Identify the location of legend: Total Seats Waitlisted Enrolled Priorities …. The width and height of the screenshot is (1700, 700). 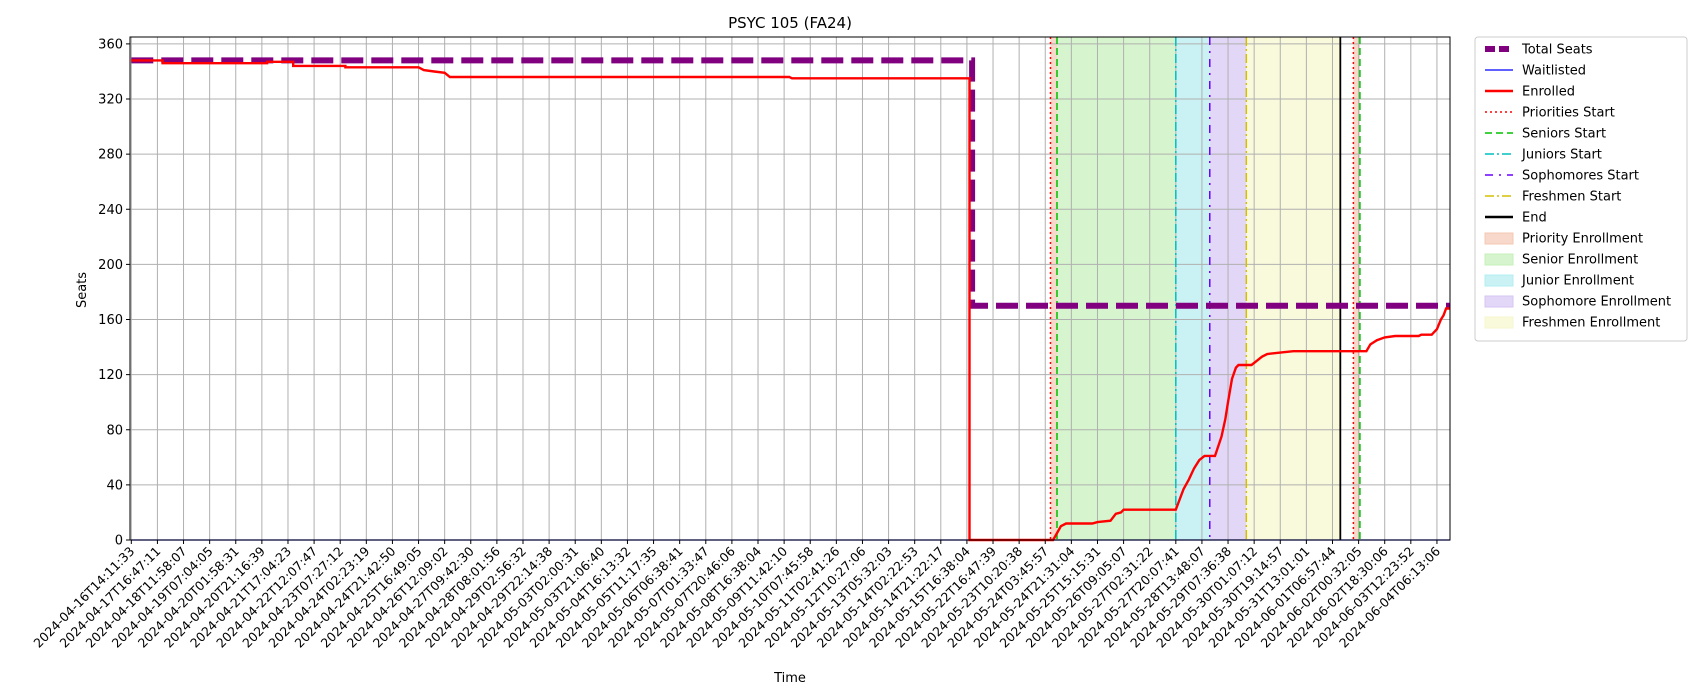
(1581, 189).